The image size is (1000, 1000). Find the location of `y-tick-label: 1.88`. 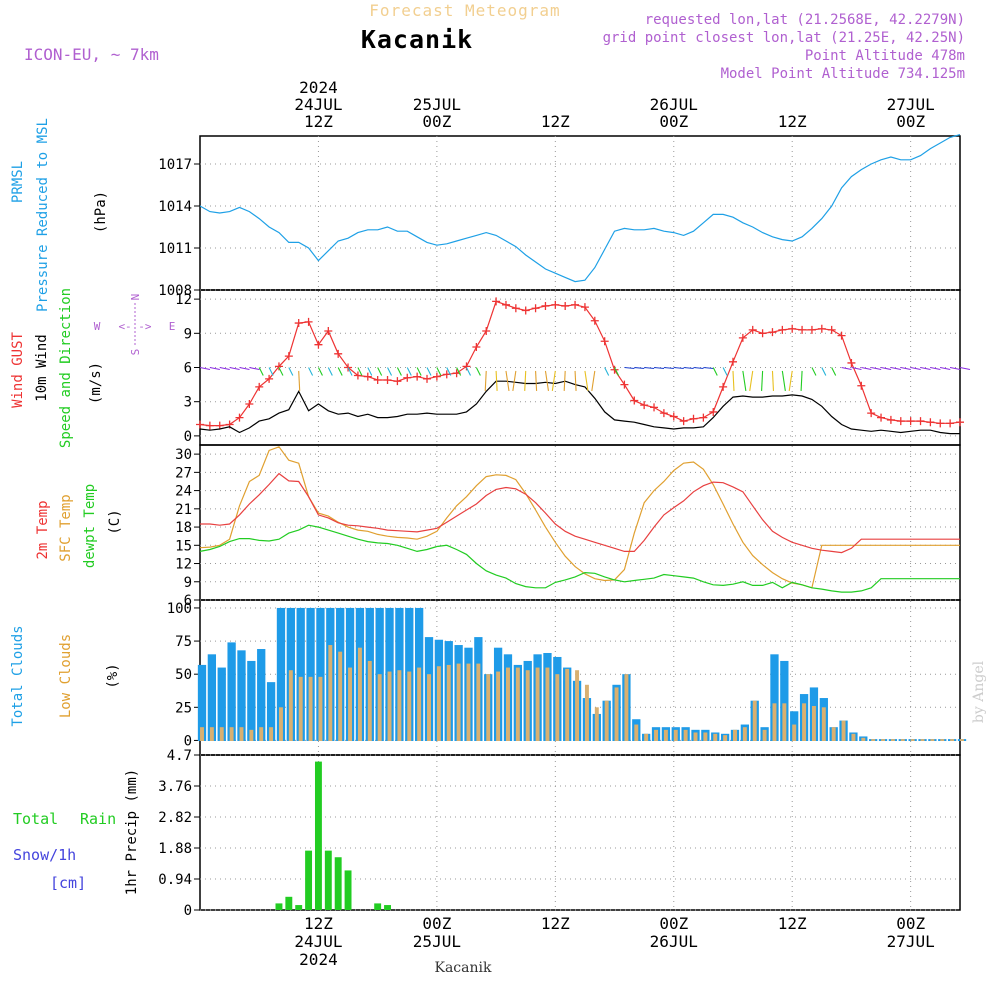

y-tick-label: 1.88 is located at coordinates (175, 849).